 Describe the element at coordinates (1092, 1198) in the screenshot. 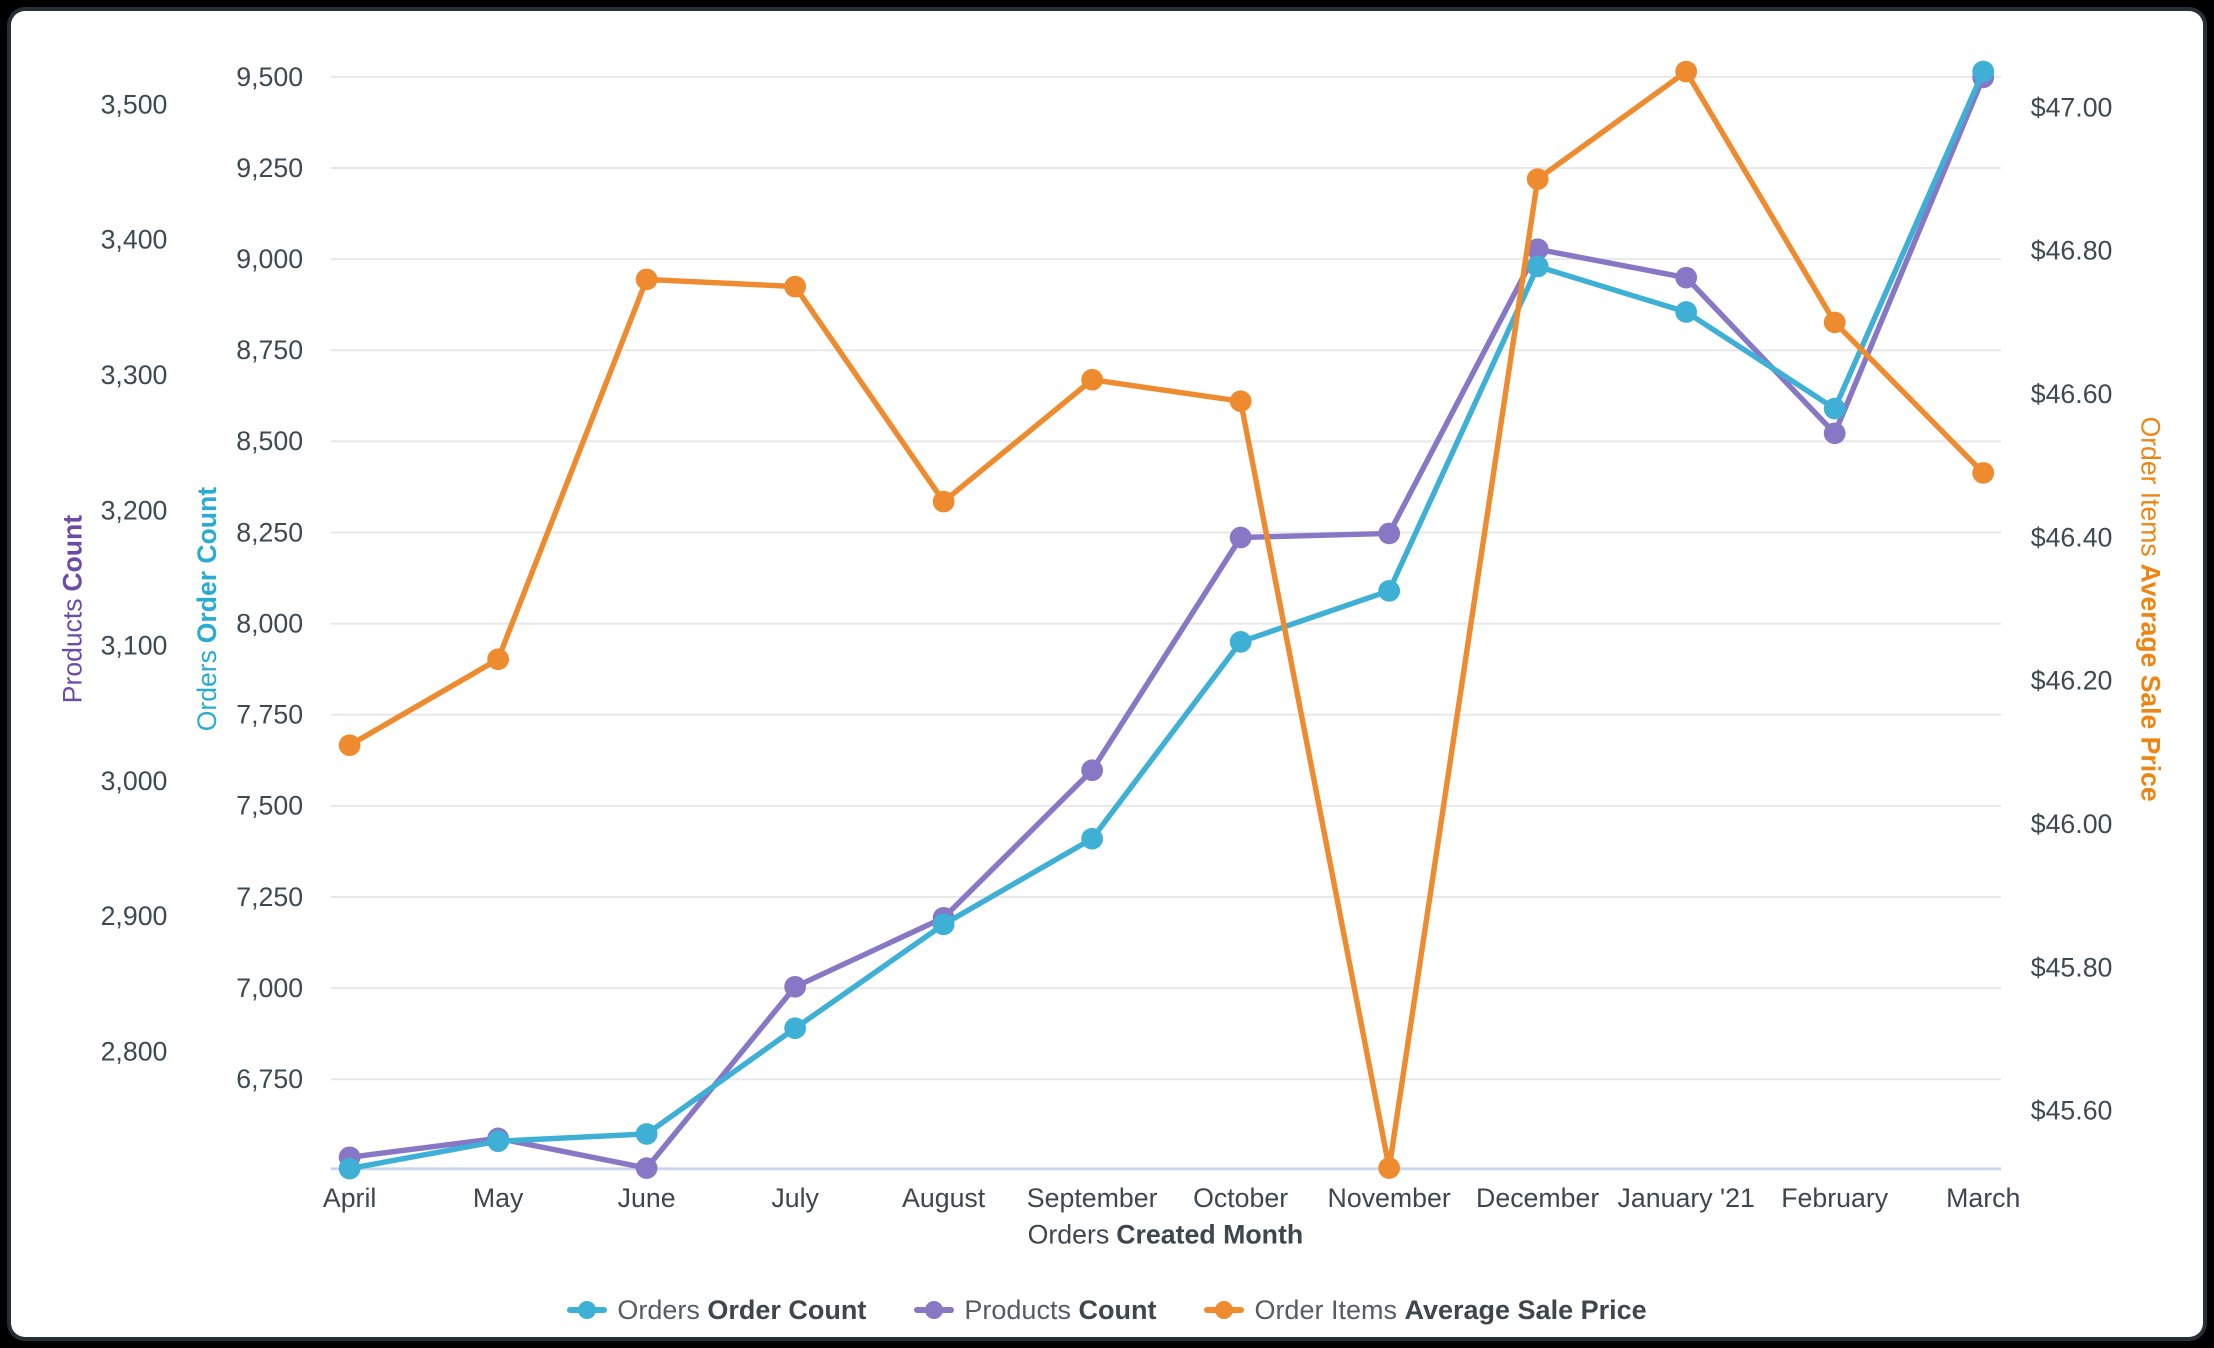

I see `x-axis-tick-label: September` at that location.